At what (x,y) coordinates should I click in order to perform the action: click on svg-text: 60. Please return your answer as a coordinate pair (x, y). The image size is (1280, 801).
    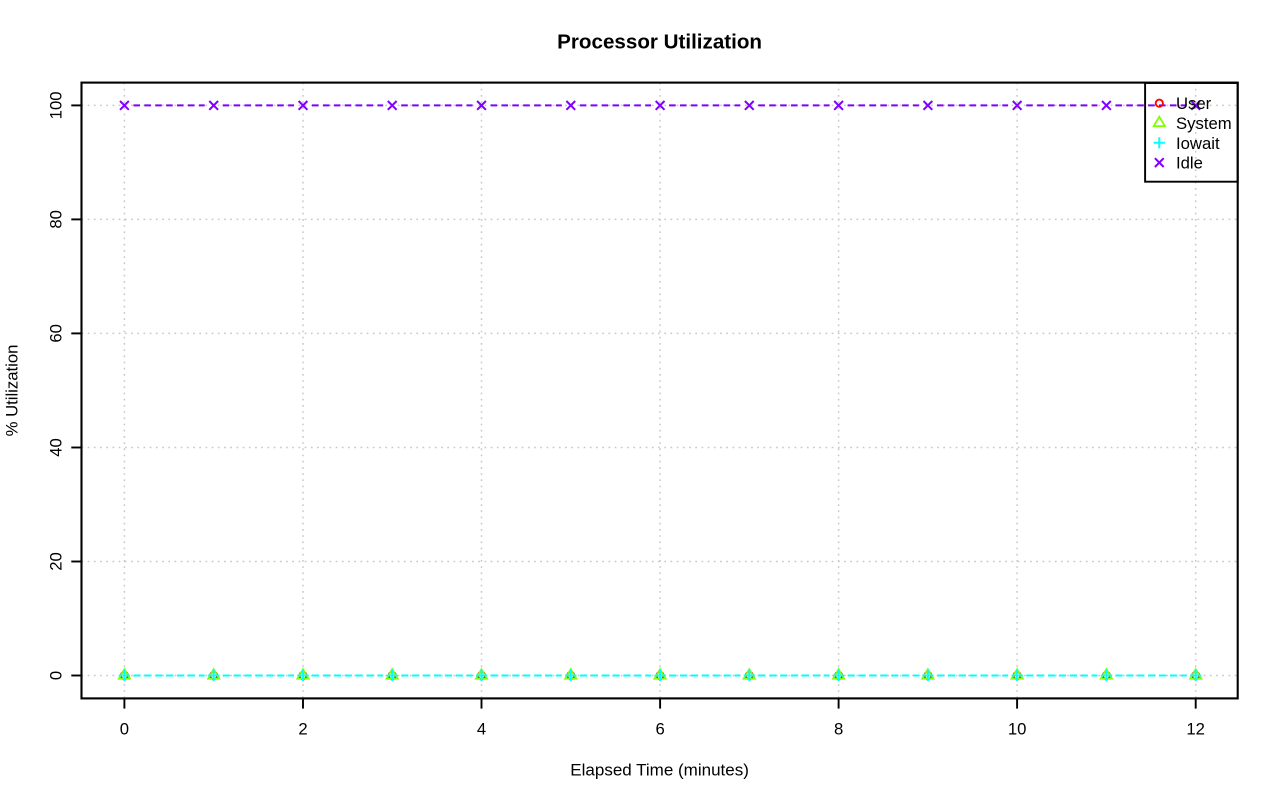
    Looking at the image, I should click on (56, 333).